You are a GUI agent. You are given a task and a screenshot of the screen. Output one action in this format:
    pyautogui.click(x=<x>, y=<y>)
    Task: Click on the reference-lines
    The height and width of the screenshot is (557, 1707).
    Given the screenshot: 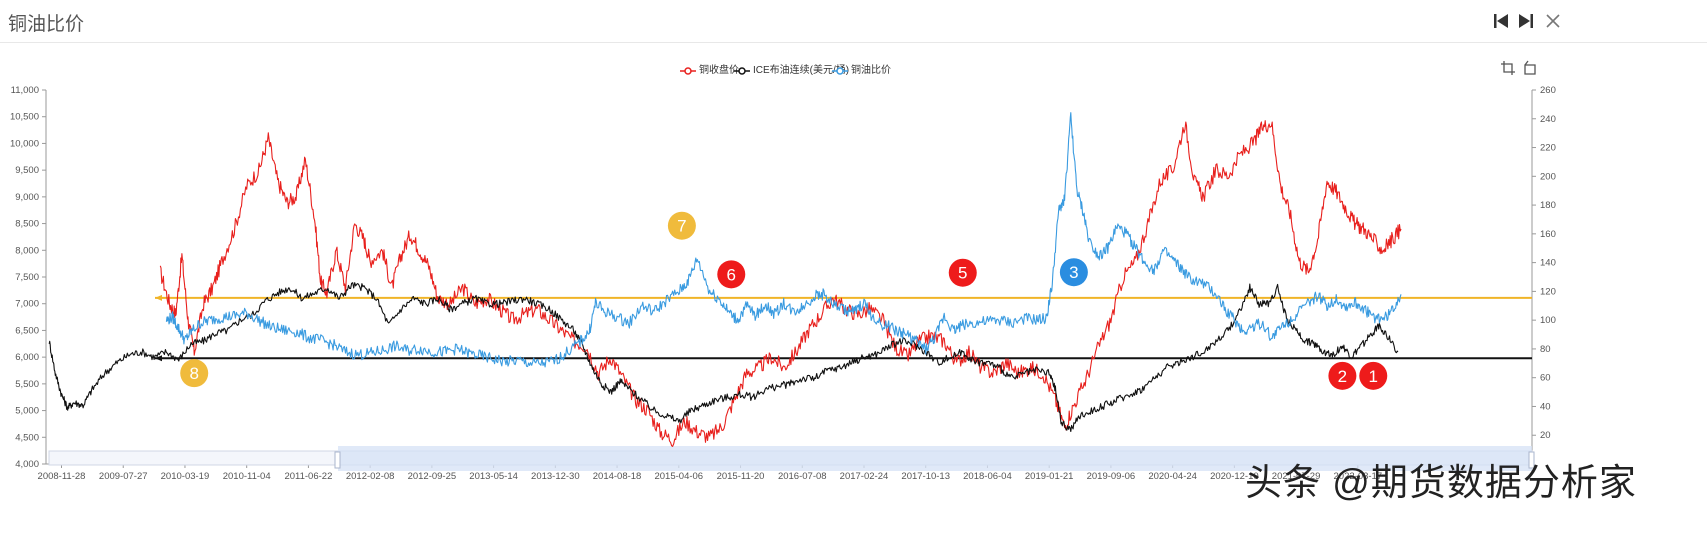 What is the action you would take?
    pyautogui.click(x=843, y=328)
    